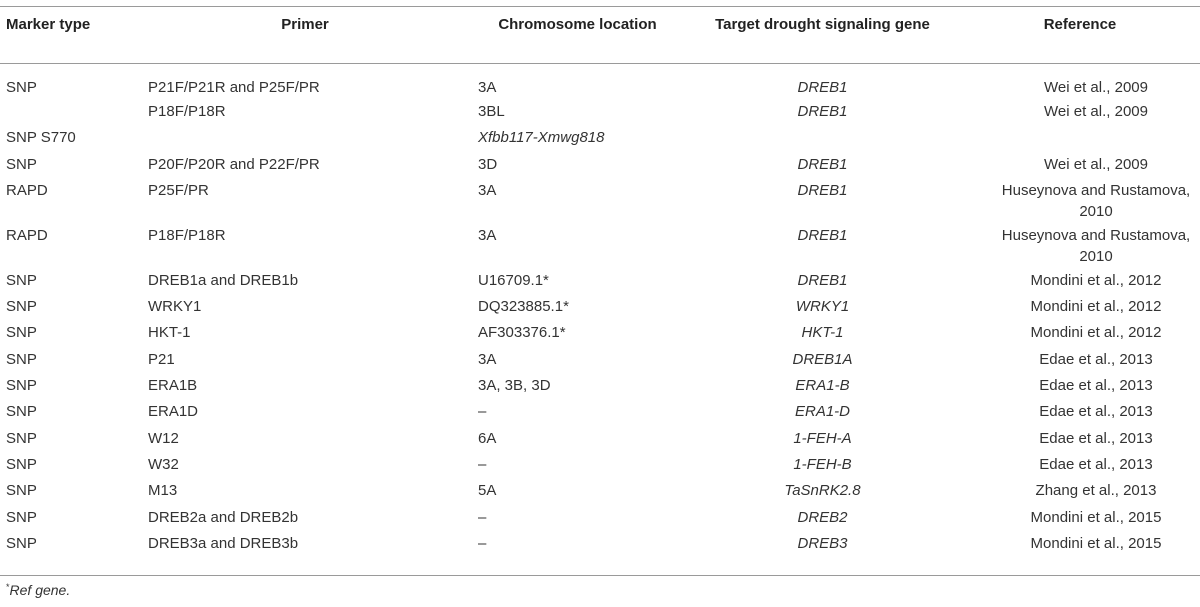  I want to click on cell-primer: DREB3a and DREB3b, so click(223, 543).